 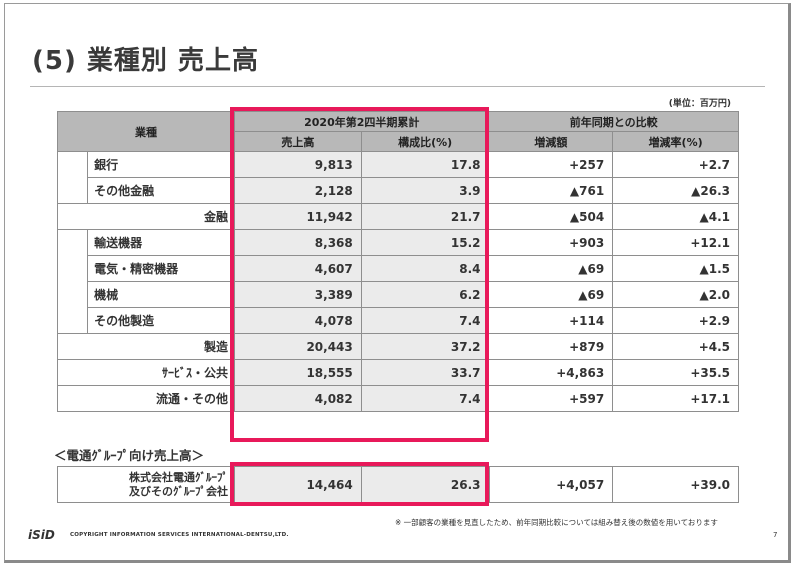 I want to click on ratio-cell: 26.3, so click(x=425, y=484).